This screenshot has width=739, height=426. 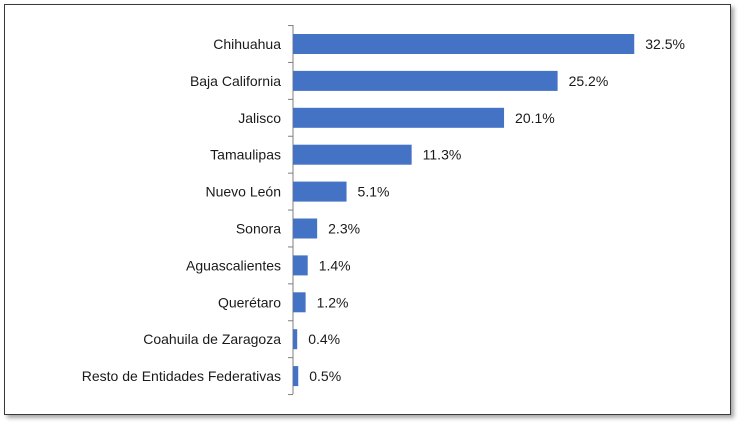 What do you see at coordinates (333, 302) in the screenshot?
I see `data-label: 1.2%` at bounding box center [333, 302].